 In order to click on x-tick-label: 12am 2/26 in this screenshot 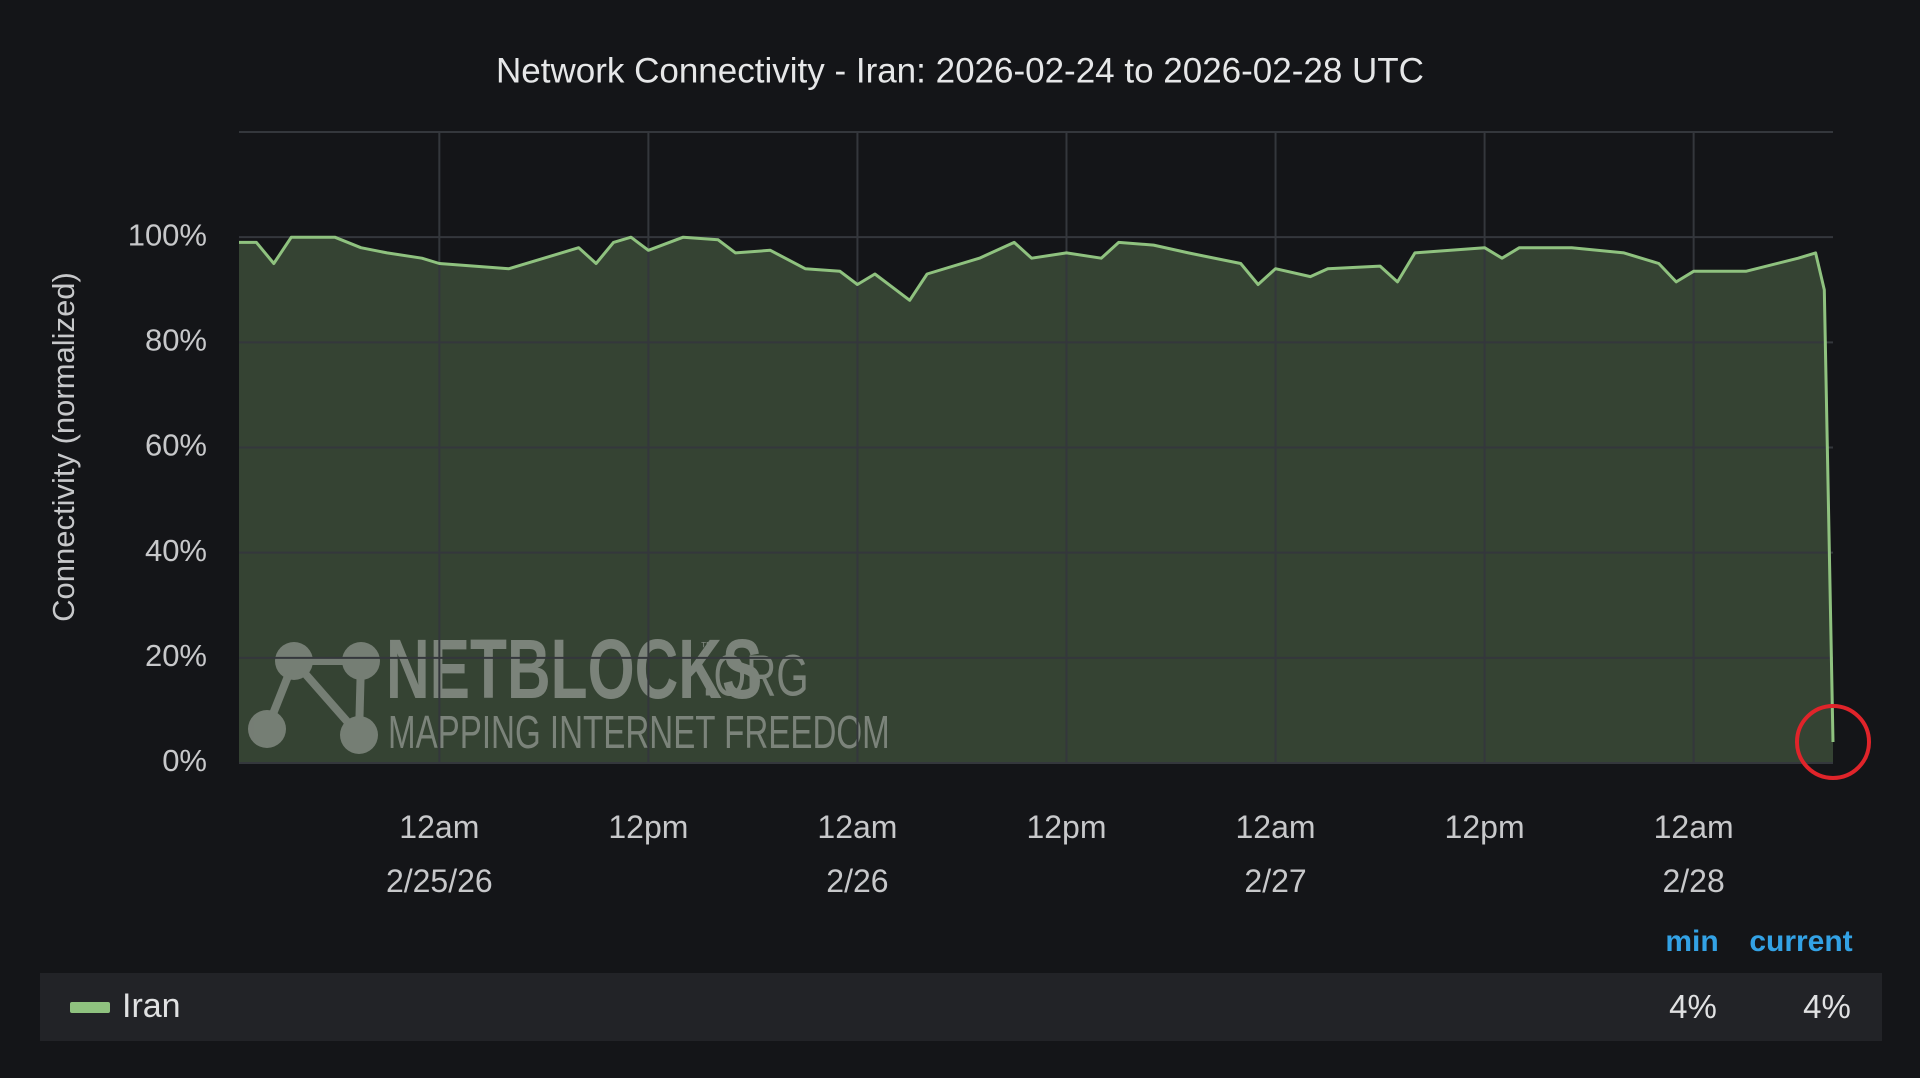, I will do `click(857, 854)`.